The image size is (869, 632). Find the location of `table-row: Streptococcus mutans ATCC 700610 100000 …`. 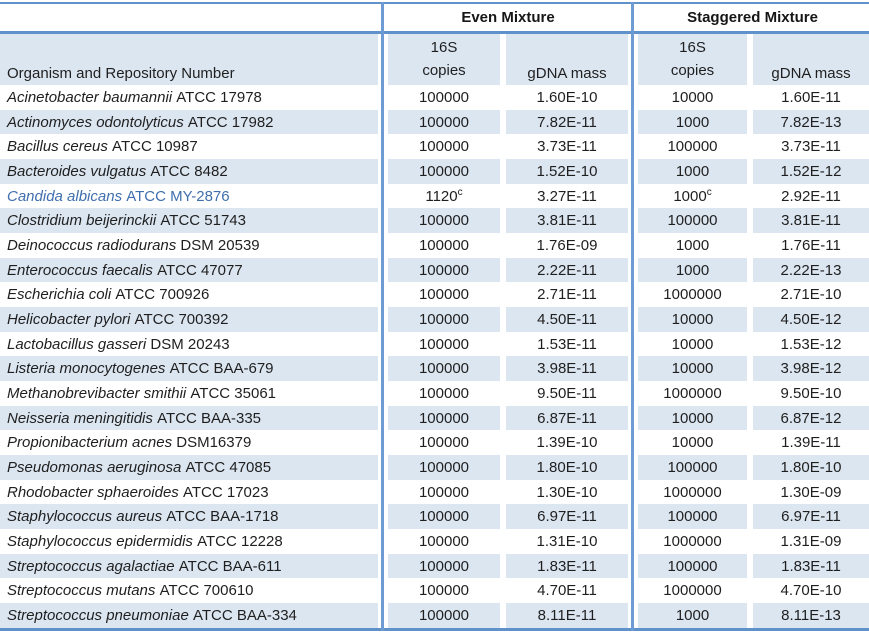

table-row: Streptococcus mutans ATCC 700610 100000 … is located at coordinates (434, 591).